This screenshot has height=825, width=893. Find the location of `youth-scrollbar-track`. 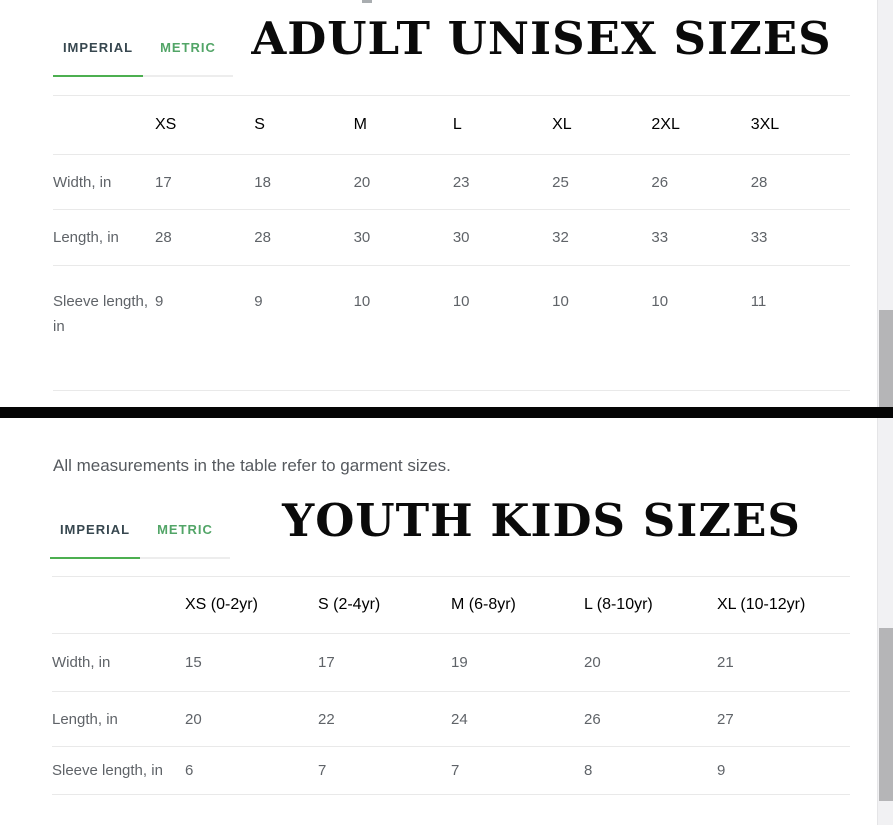

youth-scrollbar-track is located at coordinates (885, 621).